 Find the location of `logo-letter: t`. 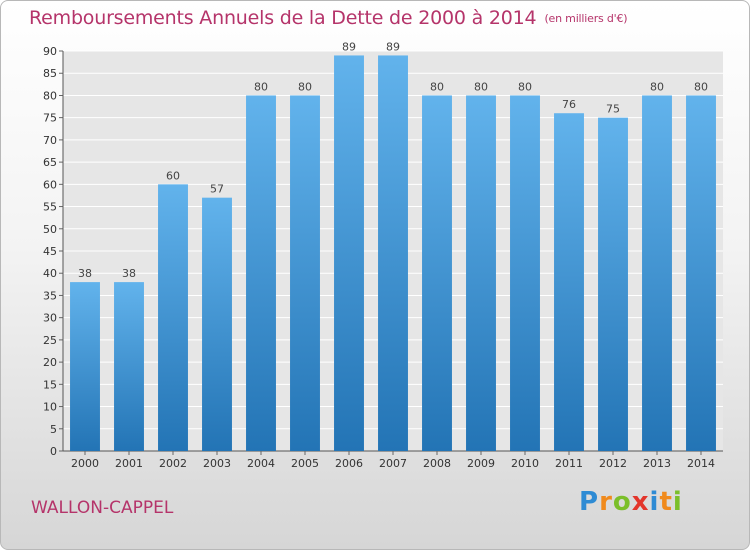

logo-letter: t is located at coordinates (666, 502).